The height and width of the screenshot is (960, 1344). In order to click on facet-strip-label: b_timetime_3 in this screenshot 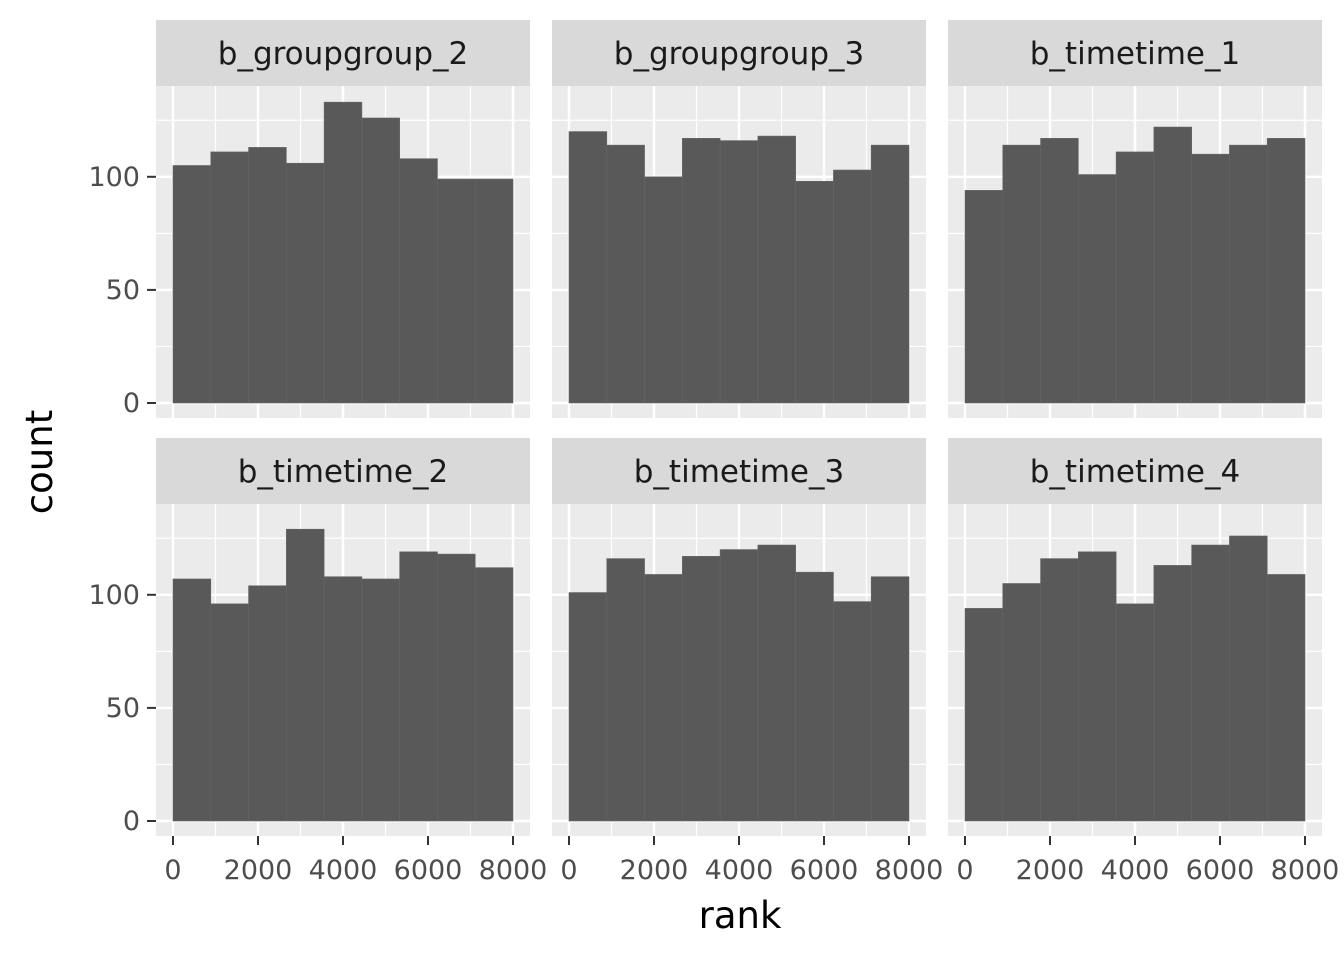, I will do `click(739, 472)`.